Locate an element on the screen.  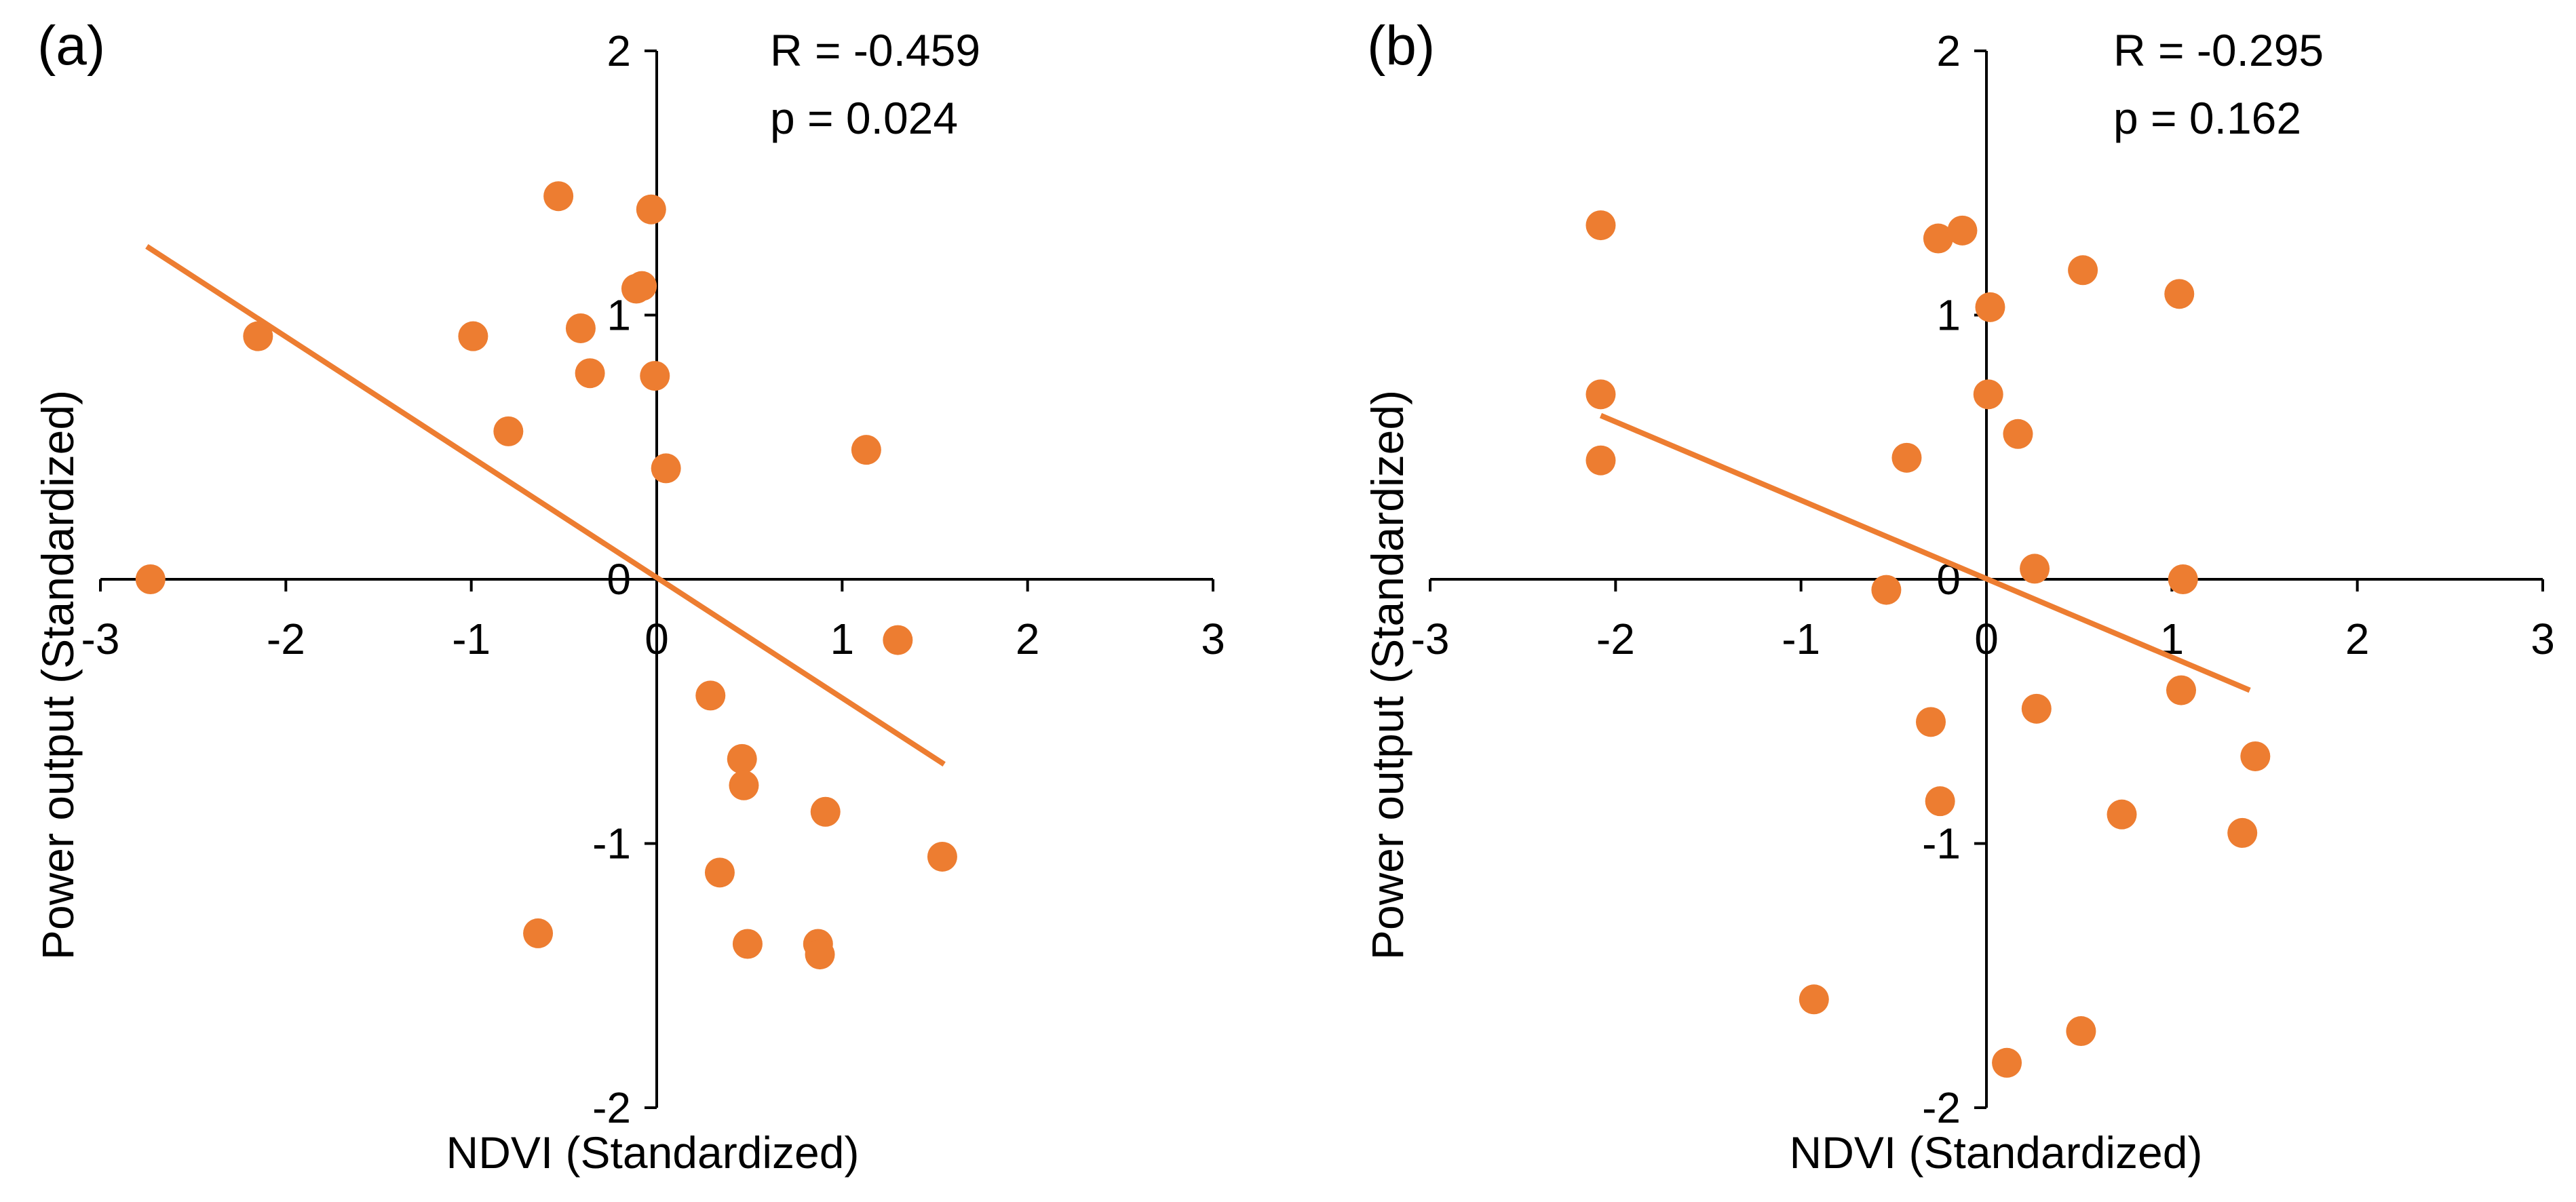
panel-b-x-tick-label: 0 is located at coordinates (1986, 639).